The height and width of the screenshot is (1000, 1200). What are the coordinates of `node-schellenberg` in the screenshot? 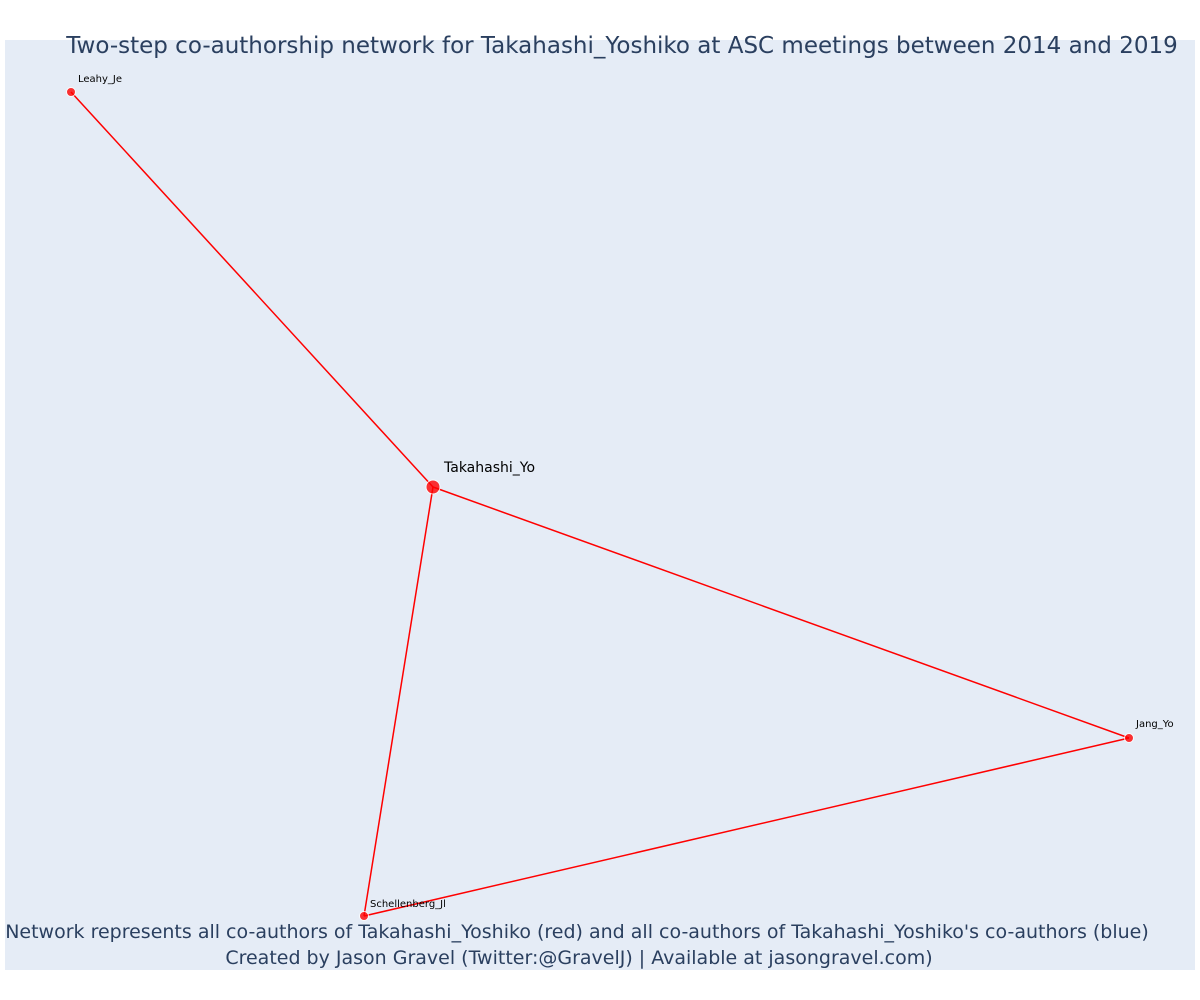 It's located at (364, 916).